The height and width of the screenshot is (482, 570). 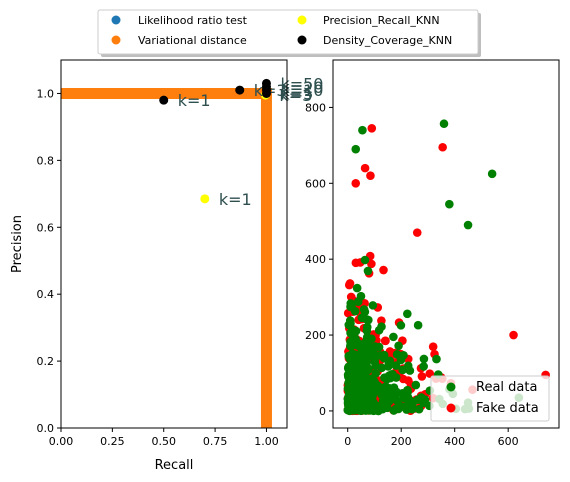 I want to click on left-ytick-label: 1.0, so click(x=46, y=93).